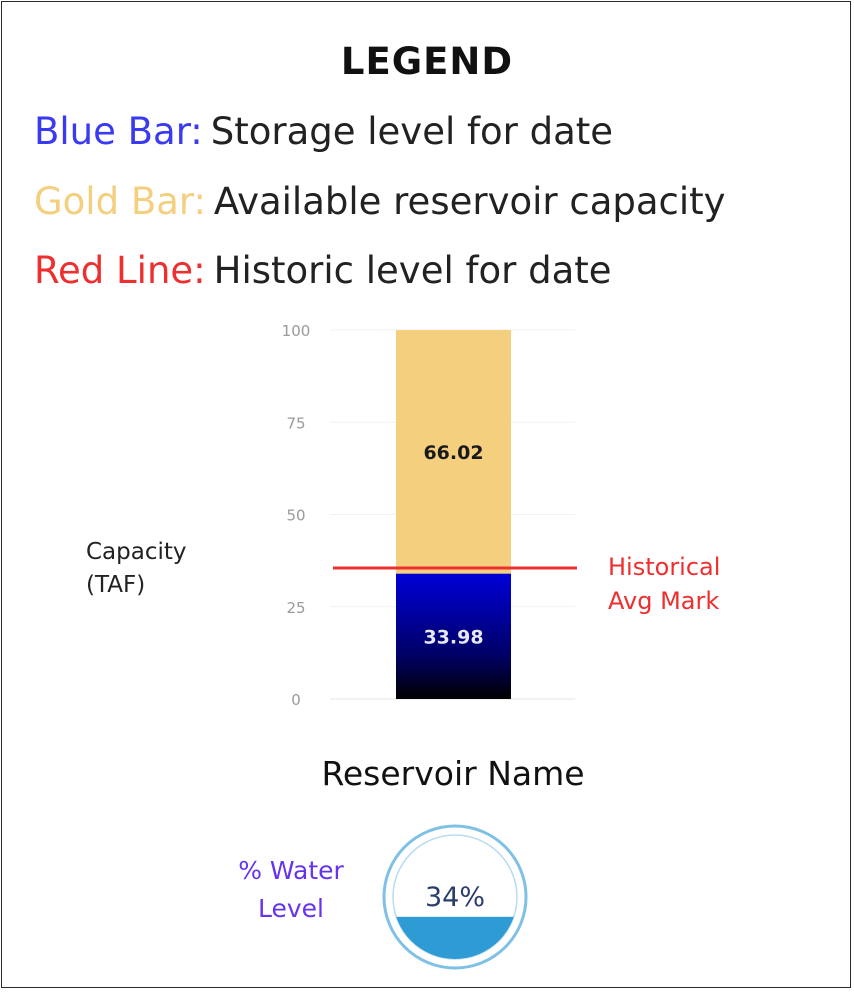 This screenshot has width=854, height=992. What do you see at coordinates (291, 870) in the screenshot?
I see `water-level-label-line-0: % Water` at bounding box center [291, 870].